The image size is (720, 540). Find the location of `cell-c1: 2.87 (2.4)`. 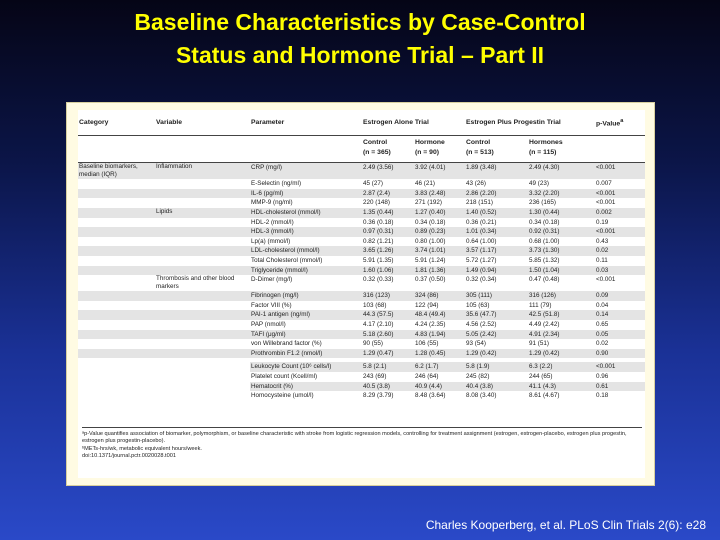

cell-c1: 2.87 (2.4) is located at coordinates (388, 193).